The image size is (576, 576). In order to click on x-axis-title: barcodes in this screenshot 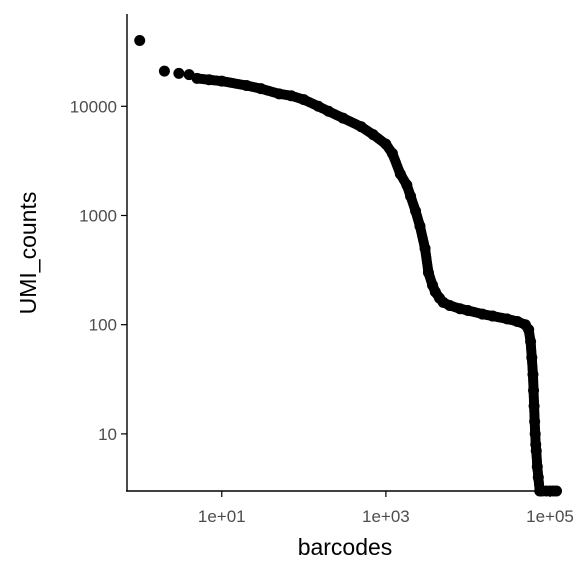, I will do `click(345, 547)`.